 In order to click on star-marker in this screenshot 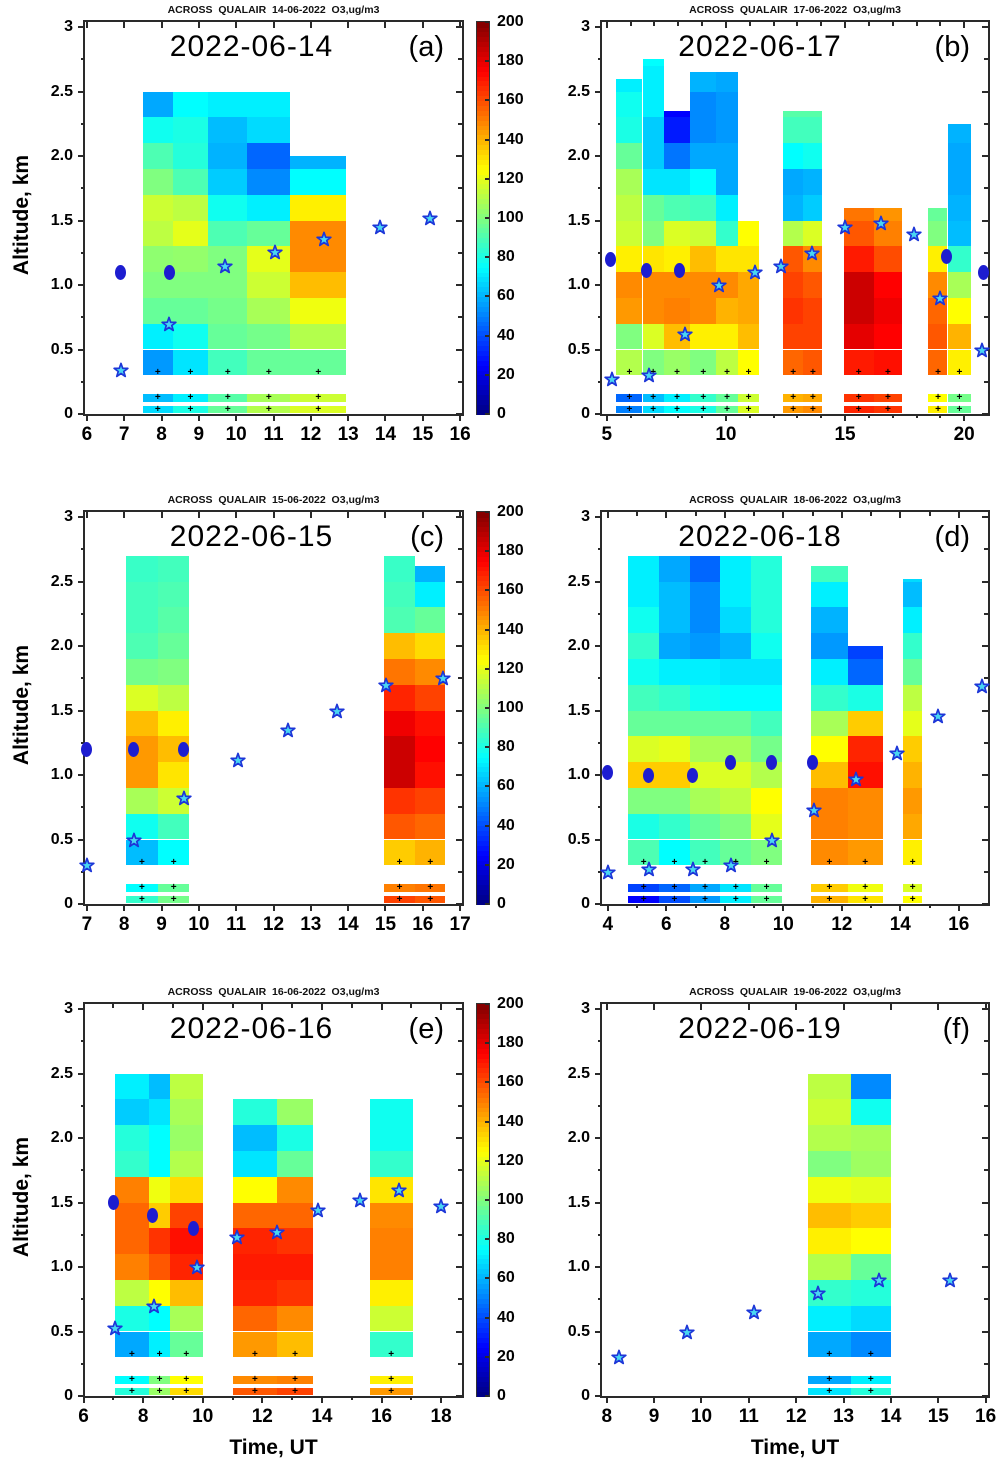, I will do `click(938, 716)`.